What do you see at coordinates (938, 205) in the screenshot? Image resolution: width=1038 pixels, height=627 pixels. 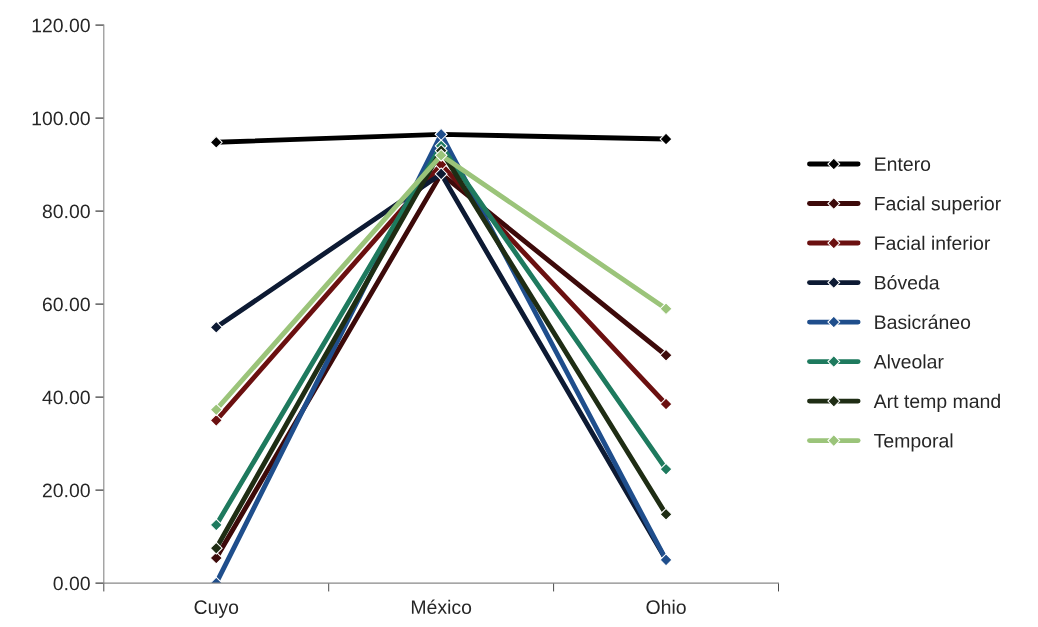 I see `legend-label: Facial superior` at bounding box center [938, 205].